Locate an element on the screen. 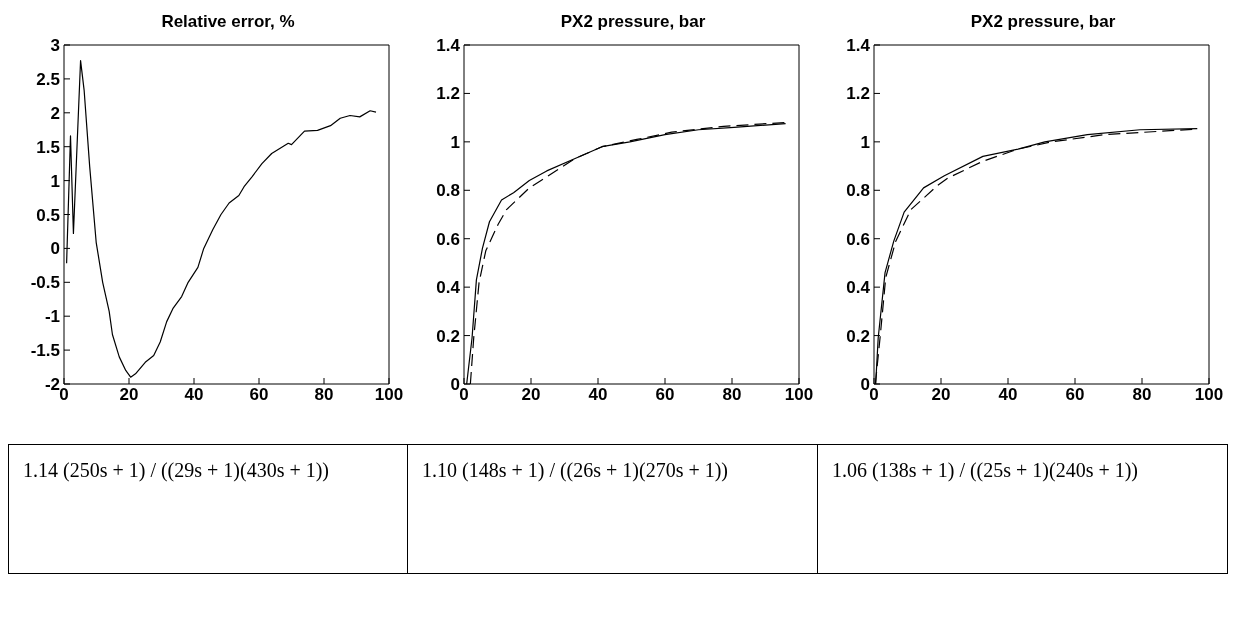 The image size is (1237, 634). y-tick-label: 2.5 is located at coordinates (48, 79).